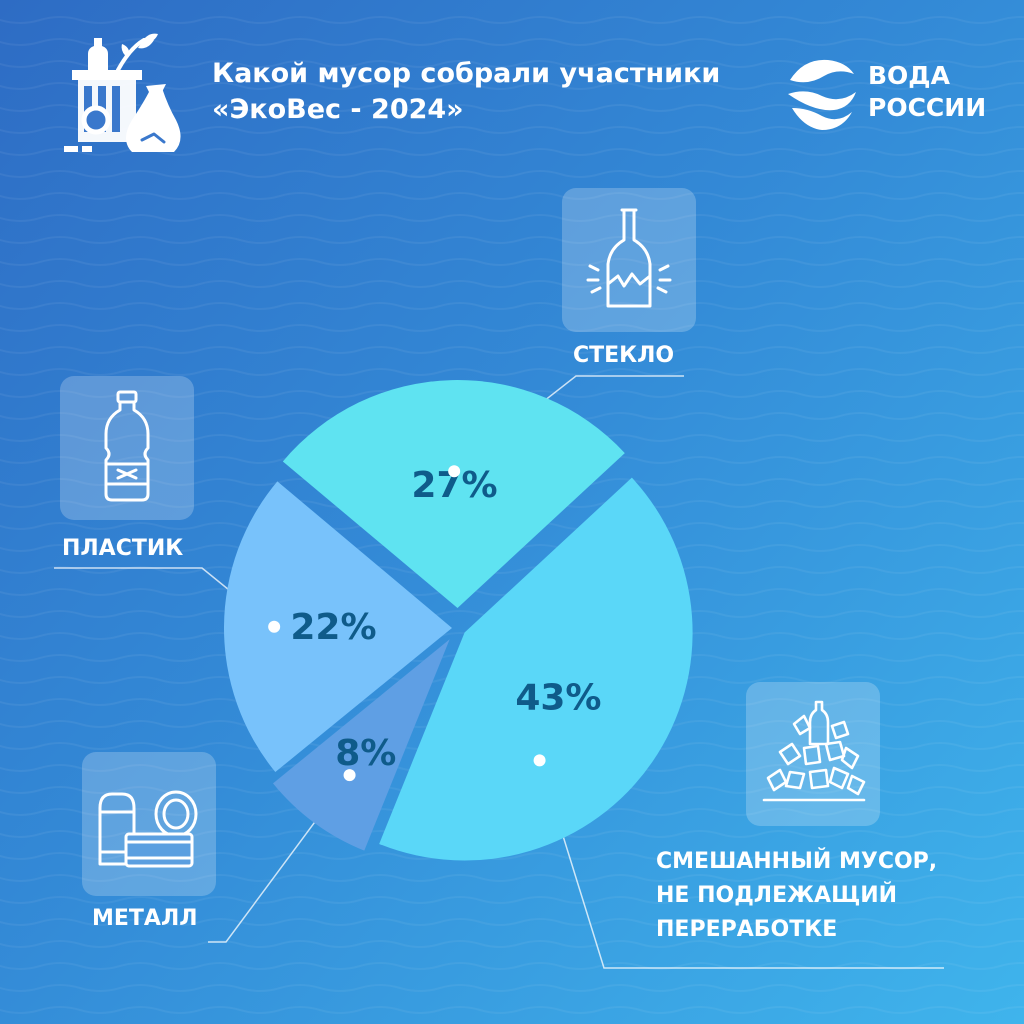 This screenshot has width=1024, height=1024. I want to click on plastic-tile, so click(127, 448).